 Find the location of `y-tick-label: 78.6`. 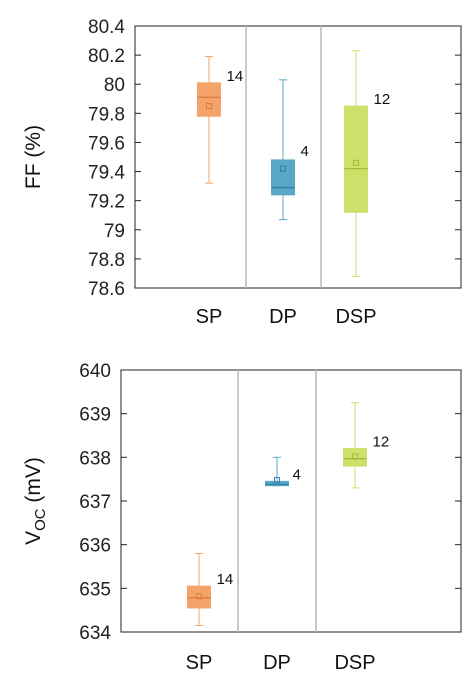

y-tick-label: 78.6 is located at coordinates (106, 289).